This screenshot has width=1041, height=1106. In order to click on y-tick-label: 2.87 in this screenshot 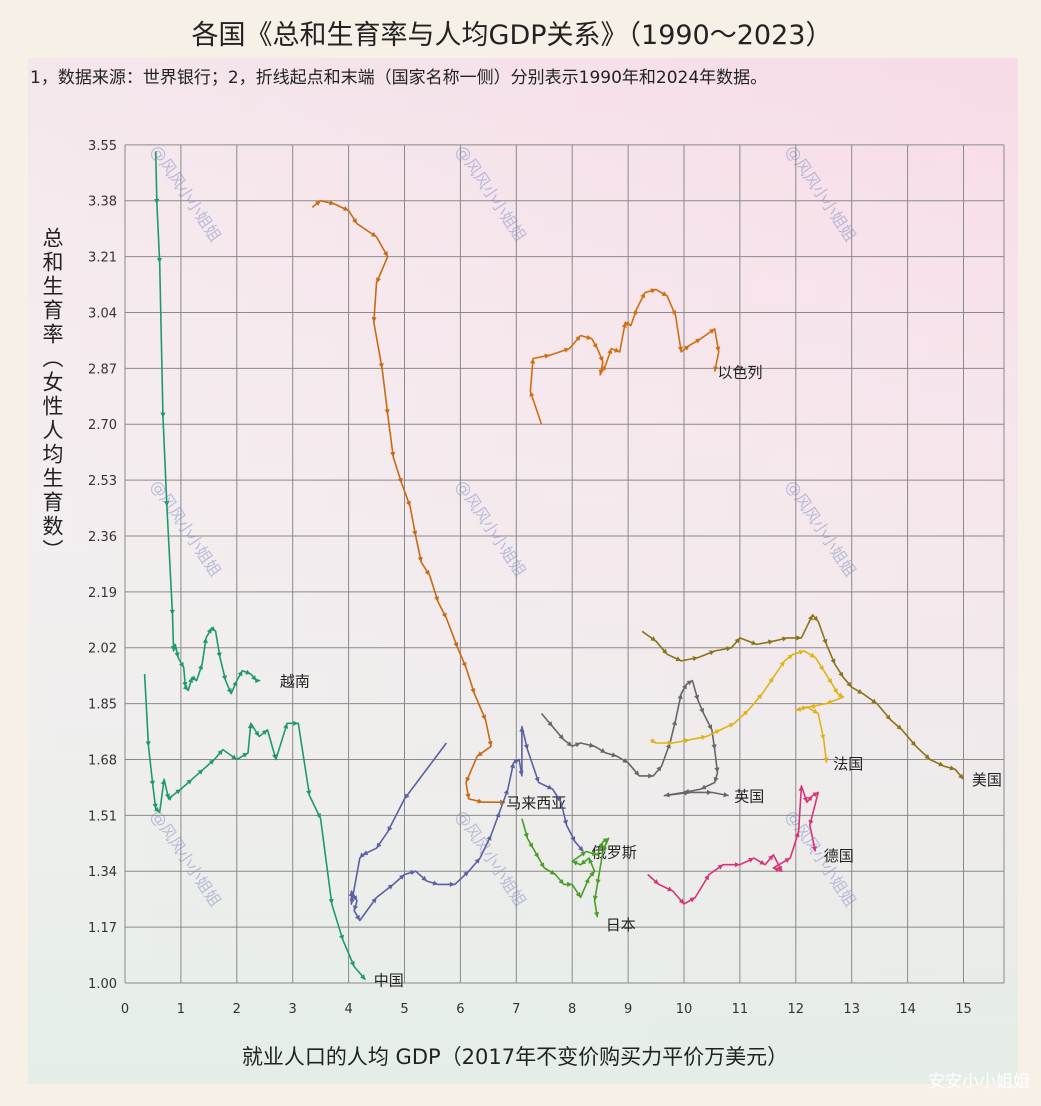, I will do `click(102, 369)`.